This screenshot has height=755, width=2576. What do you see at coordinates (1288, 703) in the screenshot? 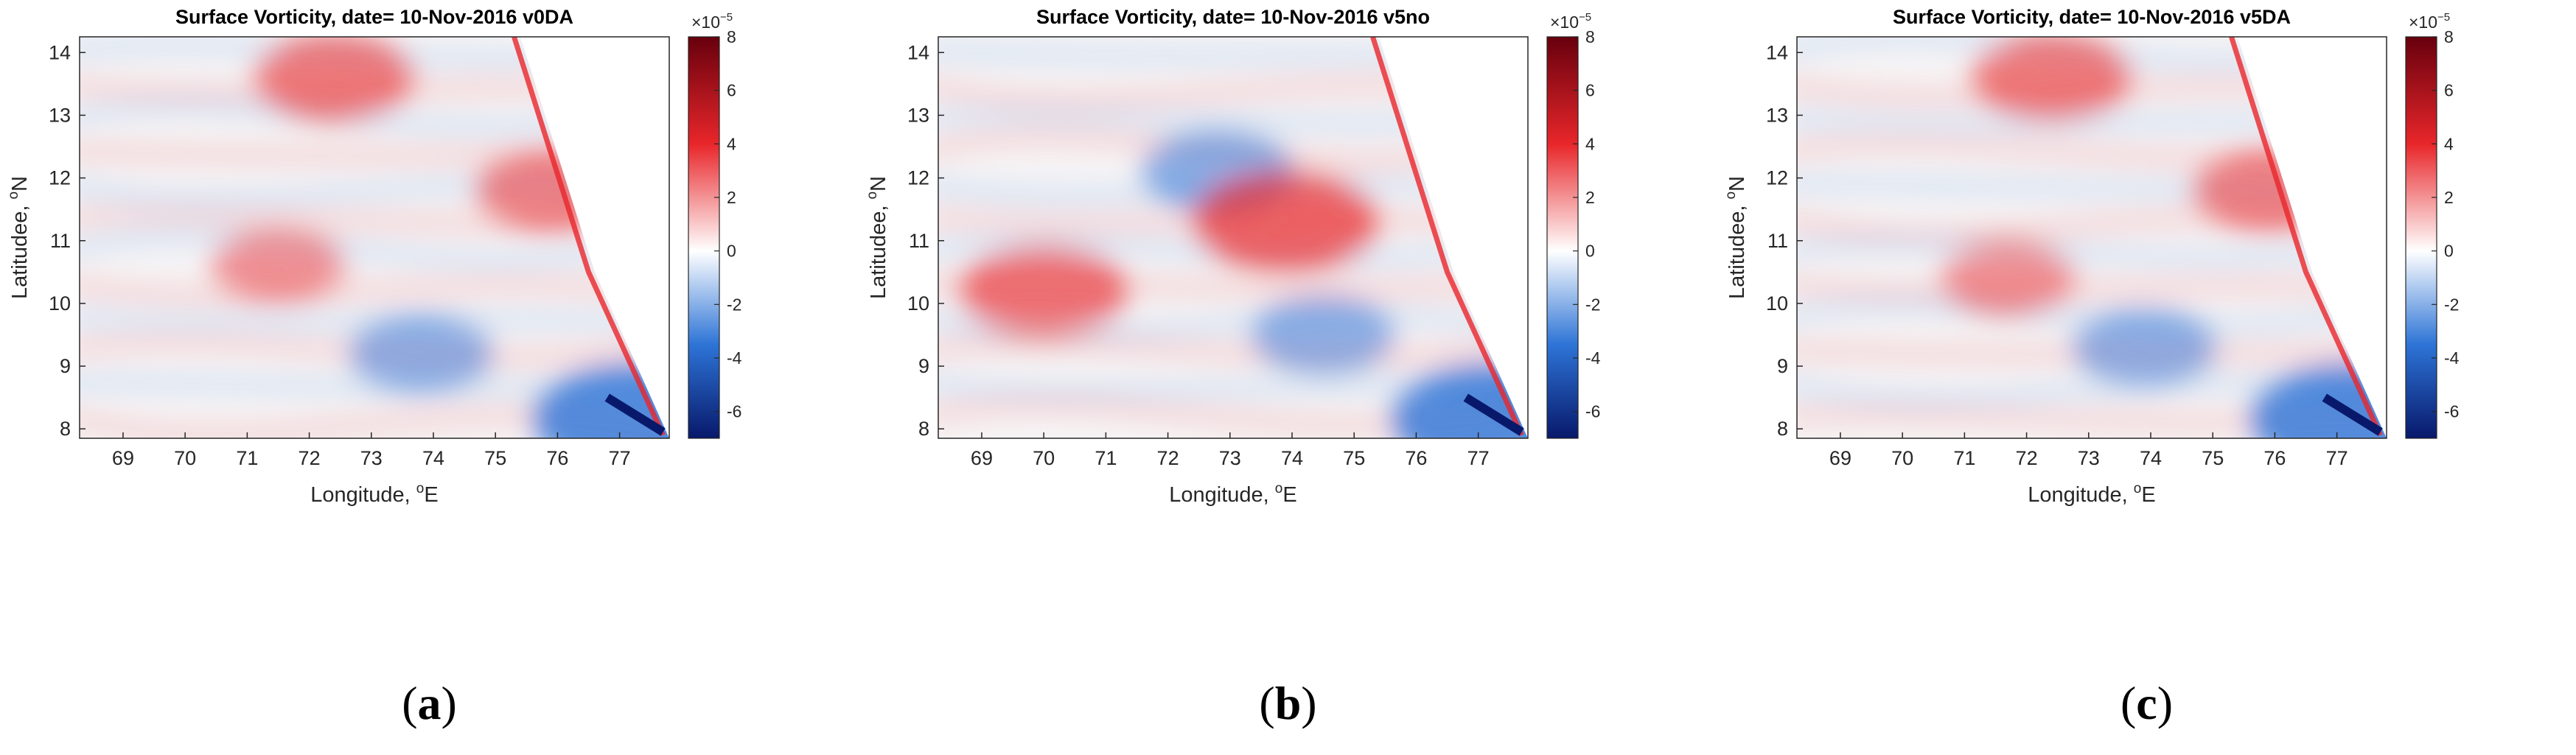
I see `panel-caption: (b)` at bounding box center [1288, 703].